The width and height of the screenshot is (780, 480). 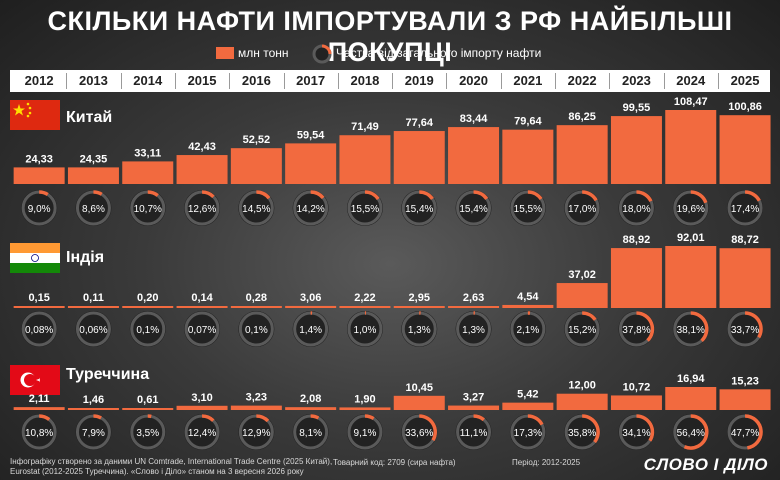 I want to click on year-label-2018: 2018, so click(x=365, y=80).